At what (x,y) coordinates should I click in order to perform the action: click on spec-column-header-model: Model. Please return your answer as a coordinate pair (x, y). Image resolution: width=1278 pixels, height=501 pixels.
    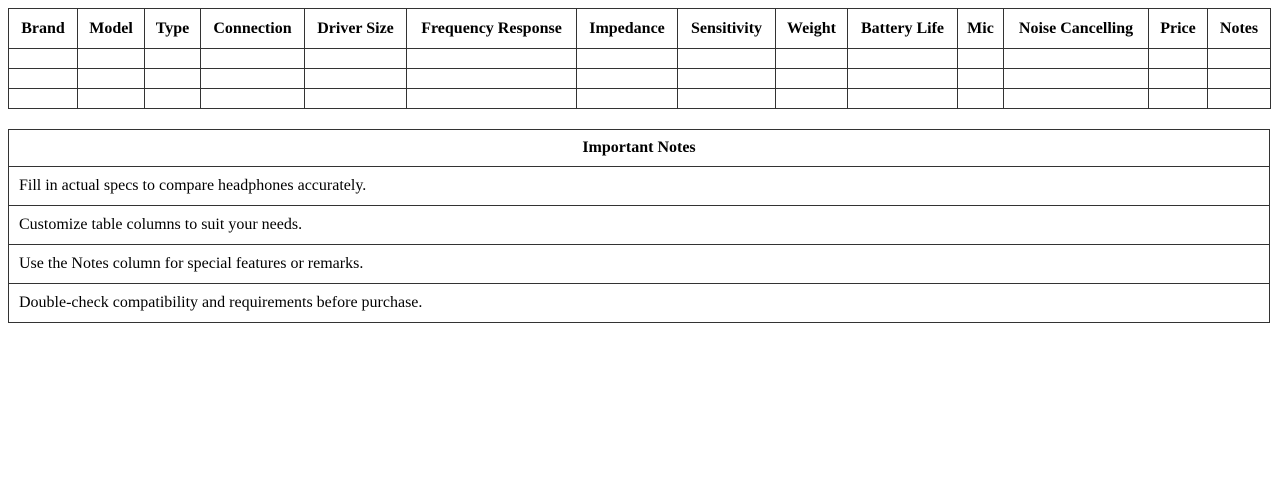
    Looking at the image, I should click on (111, 28).